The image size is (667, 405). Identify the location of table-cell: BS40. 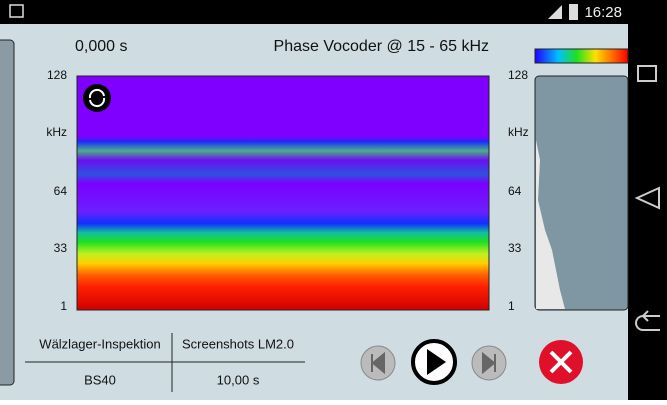
(100, 379).